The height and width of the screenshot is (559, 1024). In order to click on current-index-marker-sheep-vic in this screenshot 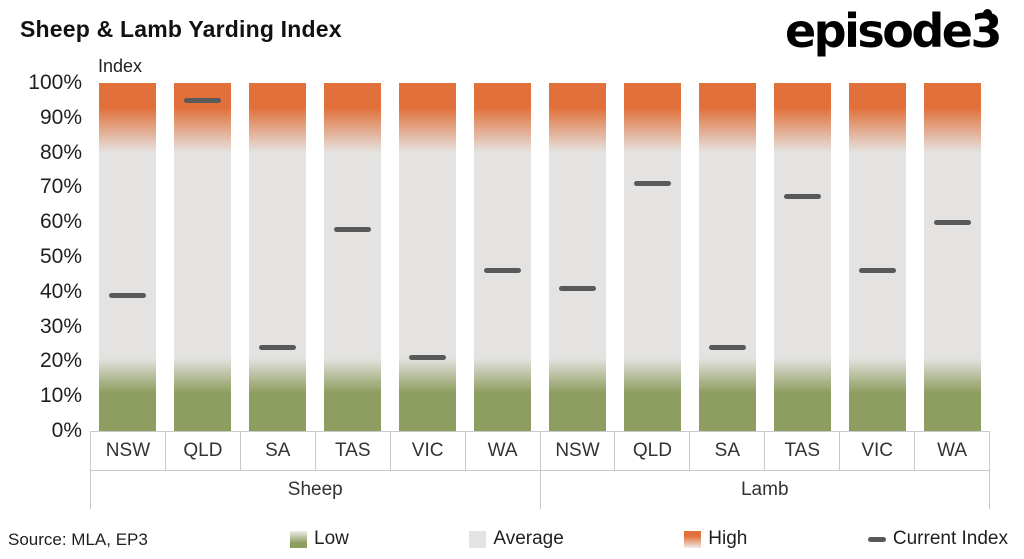, I will do `click(427, 358)`.